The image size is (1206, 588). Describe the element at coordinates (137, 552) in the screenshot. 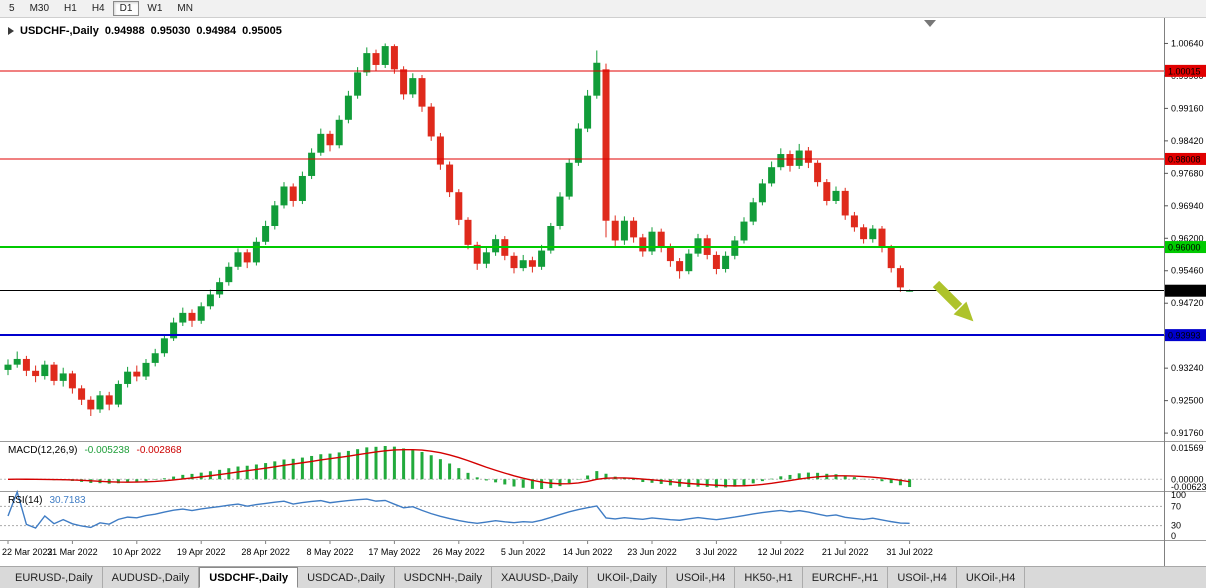

I see `date-axis-label: 10 Apr 2022` at that location.